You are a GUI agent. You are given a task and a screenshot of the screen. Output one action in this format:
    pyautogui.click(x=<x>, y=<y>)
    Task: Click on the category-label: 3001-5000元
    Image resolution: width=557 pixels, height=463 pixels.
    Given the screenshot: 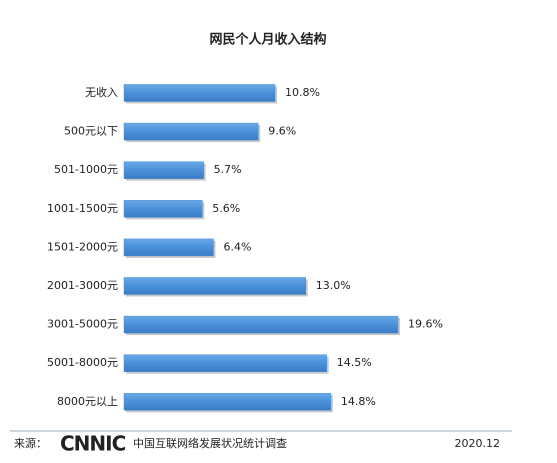 What is the action you would take?
    pyautogui.click(x=82, y=324)
    